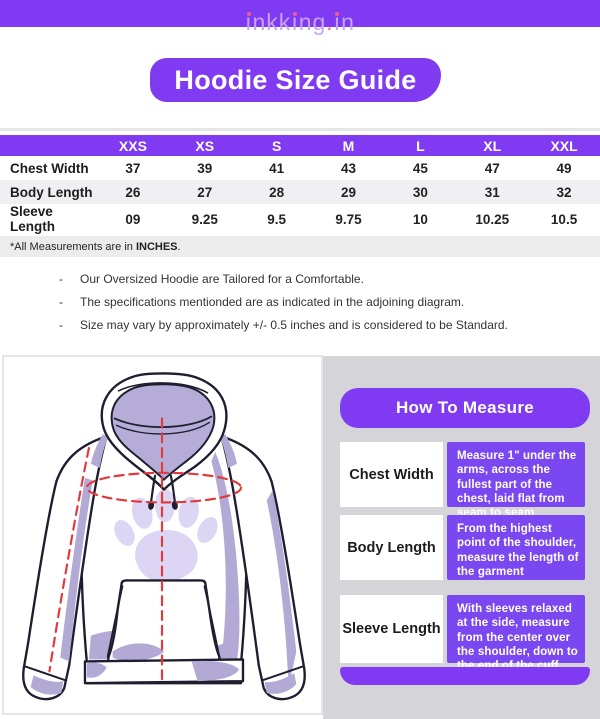 This screenshot has width=600, height=719. Describe the element at coordinates (277, 192) in the screenshot. I see `size-value: 28` at that location.